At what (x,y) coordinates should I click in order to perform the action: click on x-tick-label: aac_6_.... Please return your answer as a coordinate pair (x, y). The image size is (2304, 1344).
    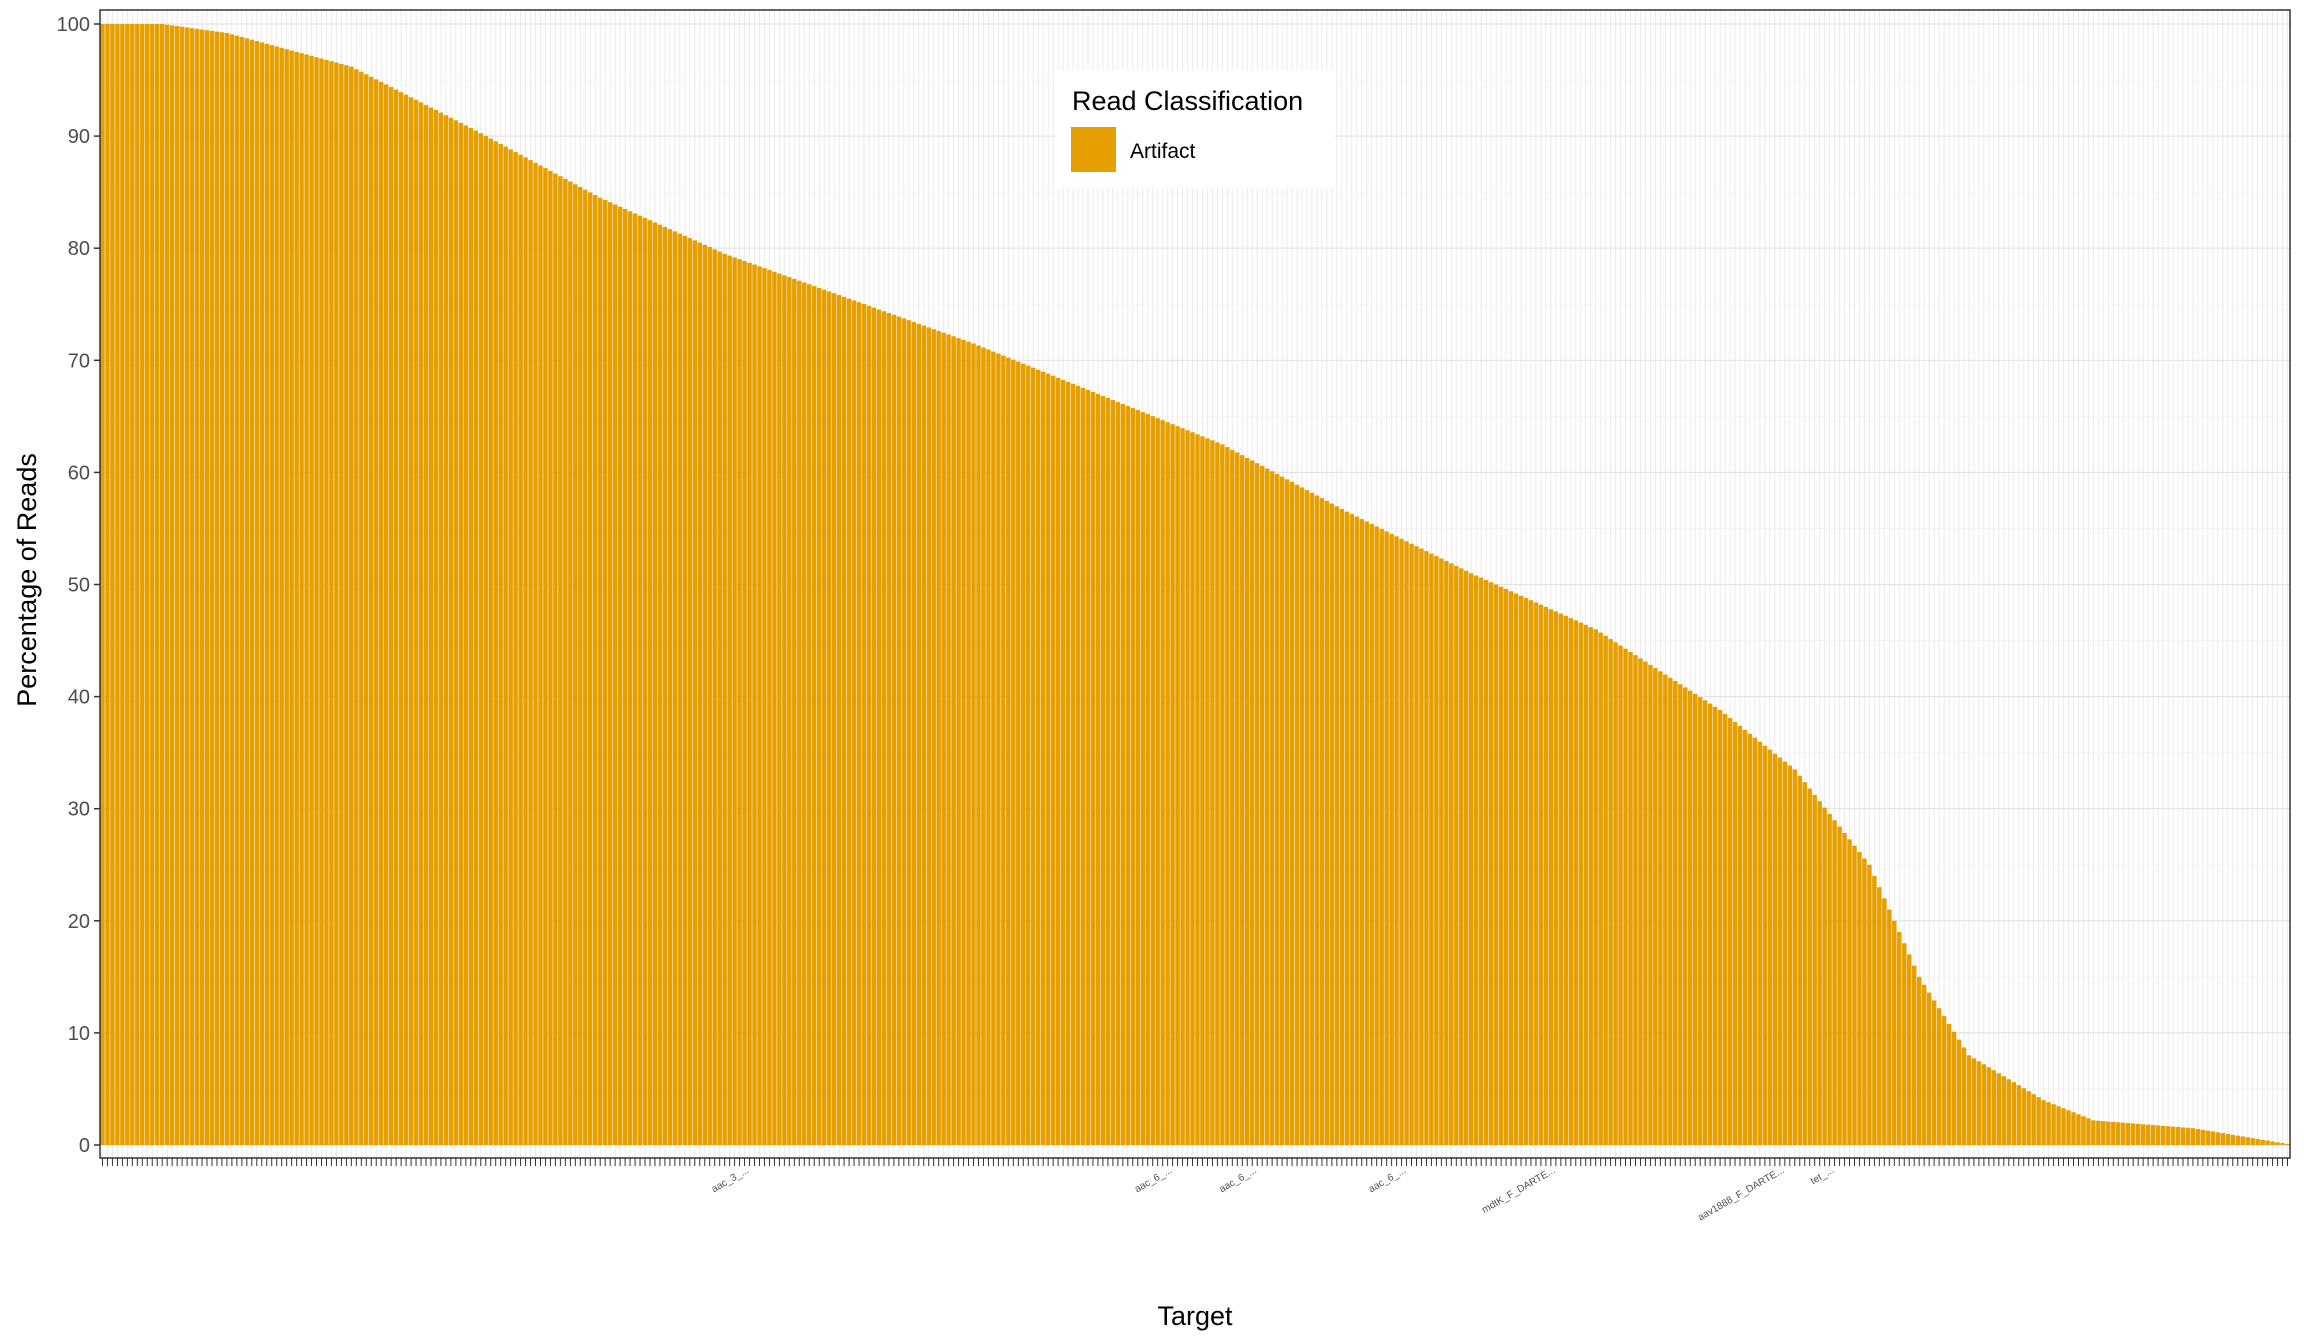
    Looking at the image, I should click on (1387, 1180).